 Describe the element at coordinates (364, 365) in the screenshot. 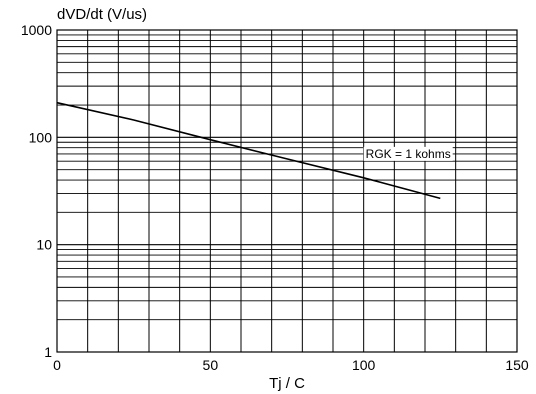

I see `x-tick-label: 100` at that location.